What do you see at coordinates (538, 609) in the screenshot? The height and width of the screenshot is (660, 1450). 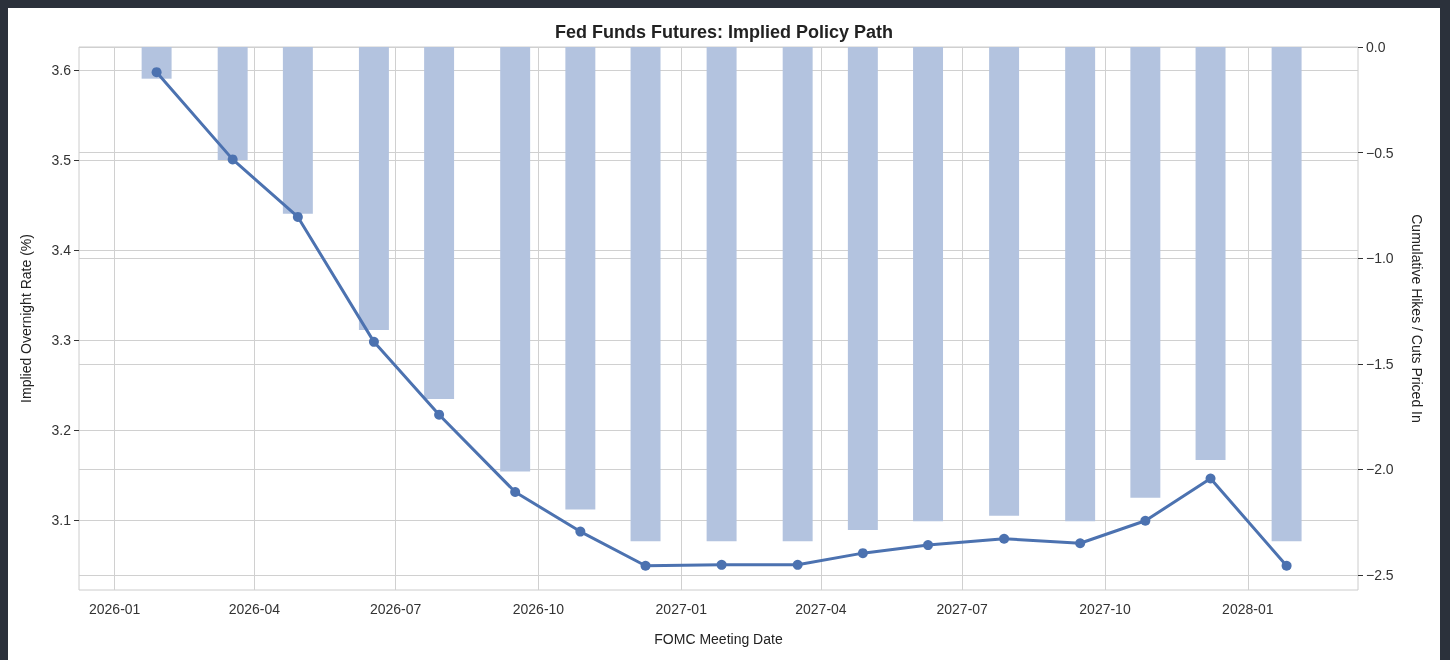 I see `x-tick-label: 2026-10` at bounding box center [538, 609].